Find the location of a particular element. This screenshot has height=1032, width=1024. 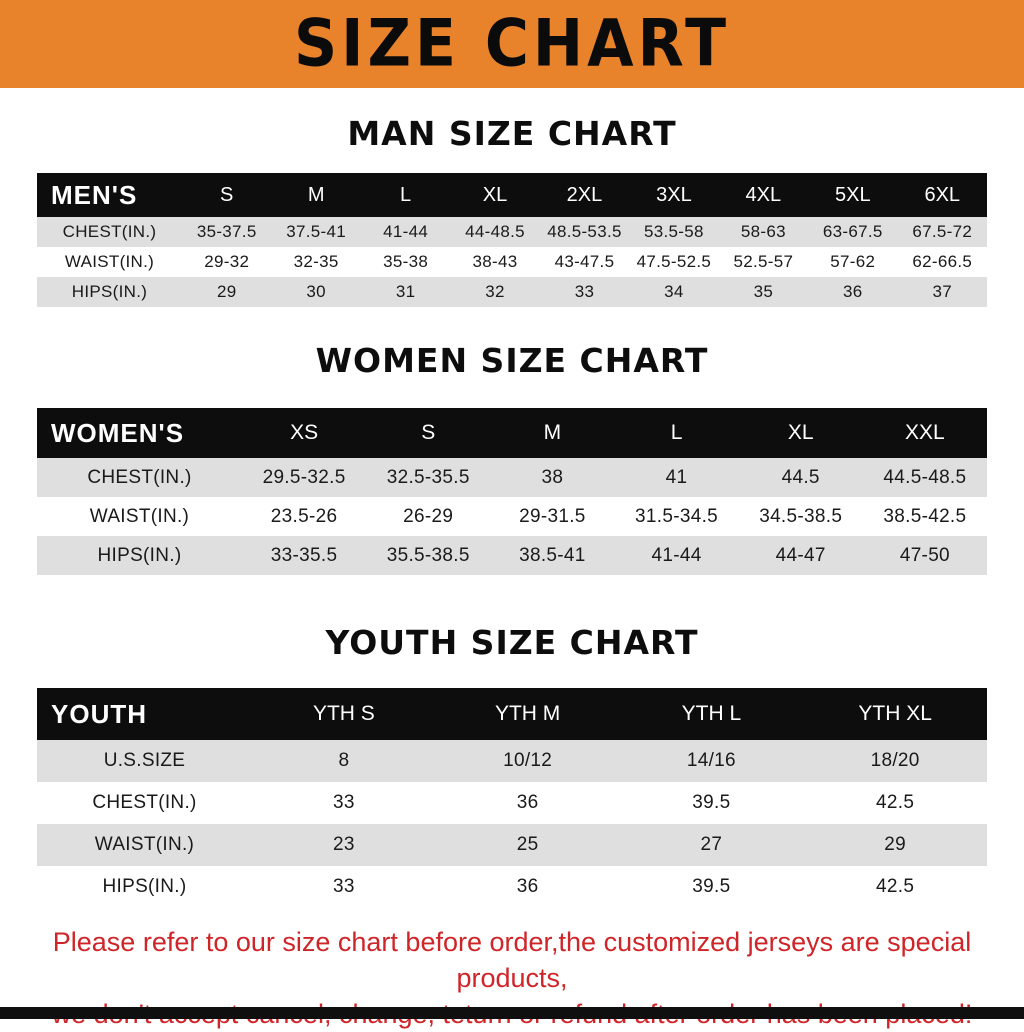

table-corner-label: MEN'S is located at coordinates (109, 195).